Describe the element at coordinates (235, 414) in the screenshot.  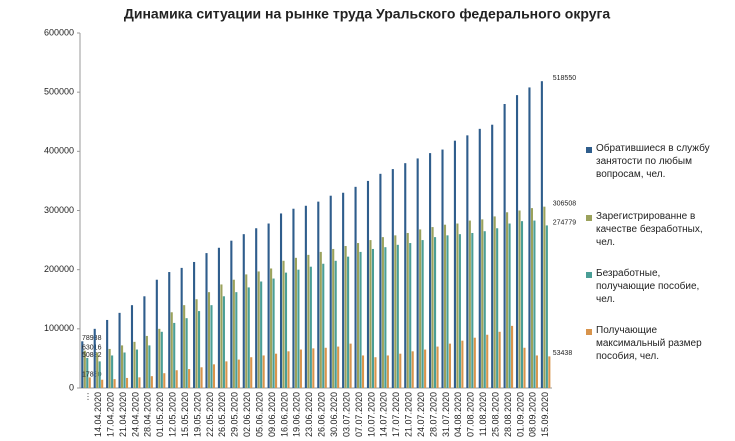
I see `x-tick-label: 29.05.2020` at that location.